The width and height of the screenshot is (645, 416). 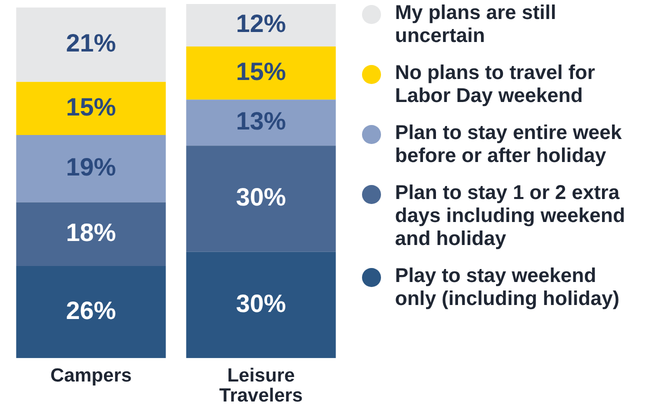 I want to click on data-label: 13%, so click(x=261, y=122).